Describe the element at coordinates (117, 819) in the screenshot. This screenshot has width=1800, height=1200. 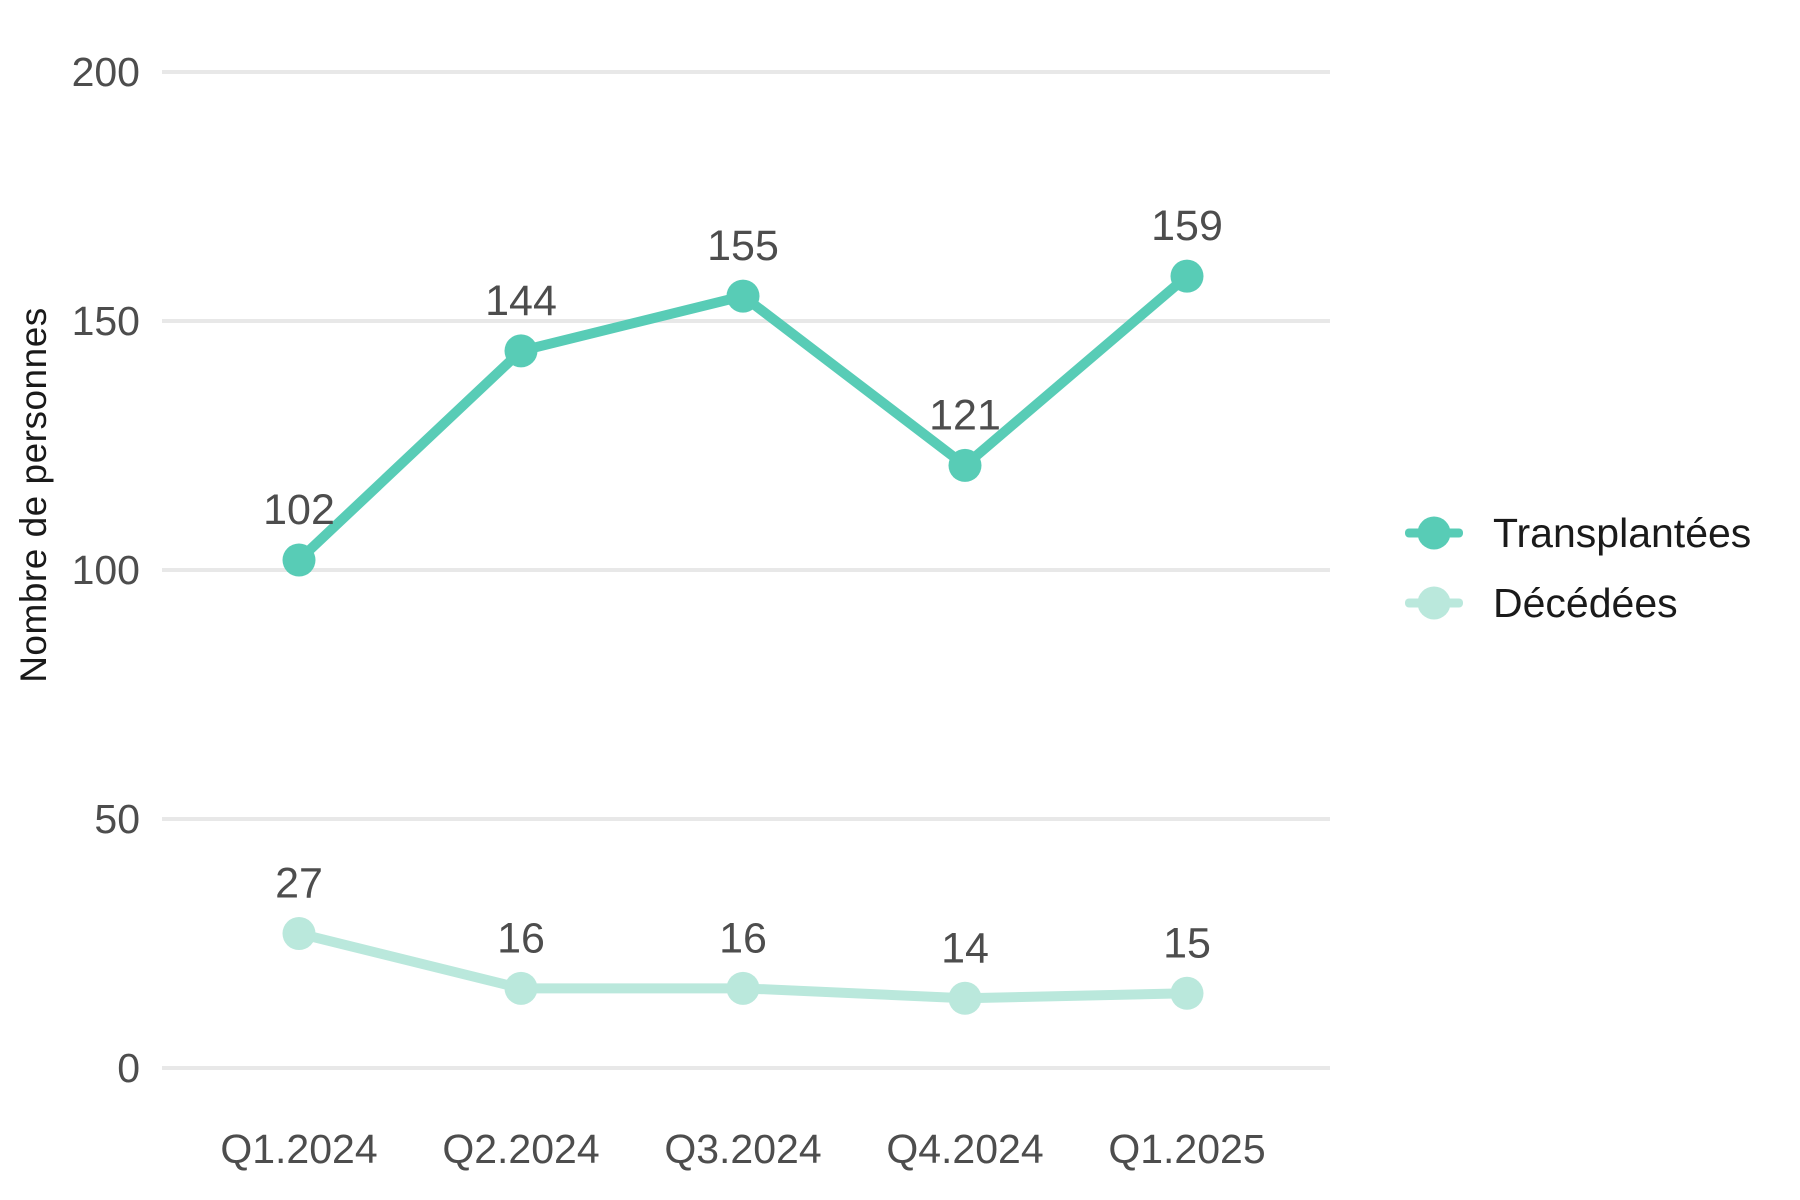
I see `y-tick-label: 50` at that location.